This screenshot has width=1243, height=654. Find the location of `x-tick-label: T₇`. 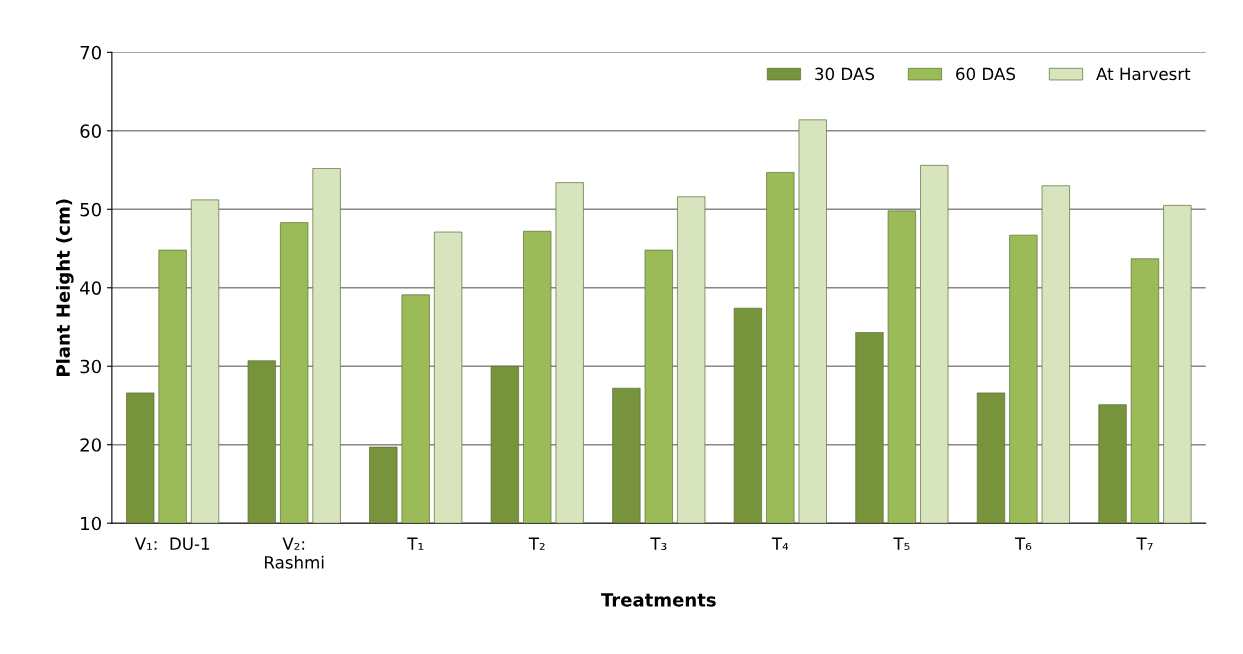

x-tick-label: T₇ is located at coordinates (1144, 543).